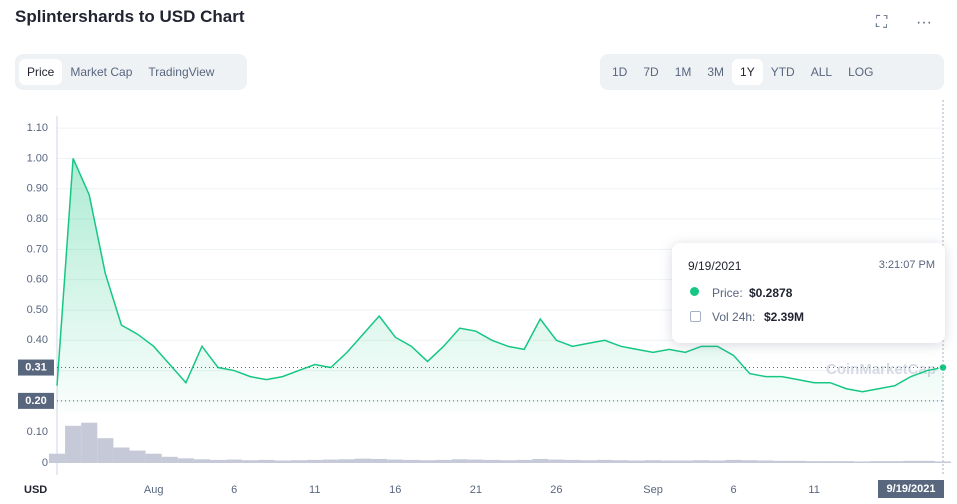 The width and height of the screenshot is (957, 504). What do you see at coordinates (716, 72) in the screenshot?
I see `range-button: 3M` at bounding box center [716, 72].